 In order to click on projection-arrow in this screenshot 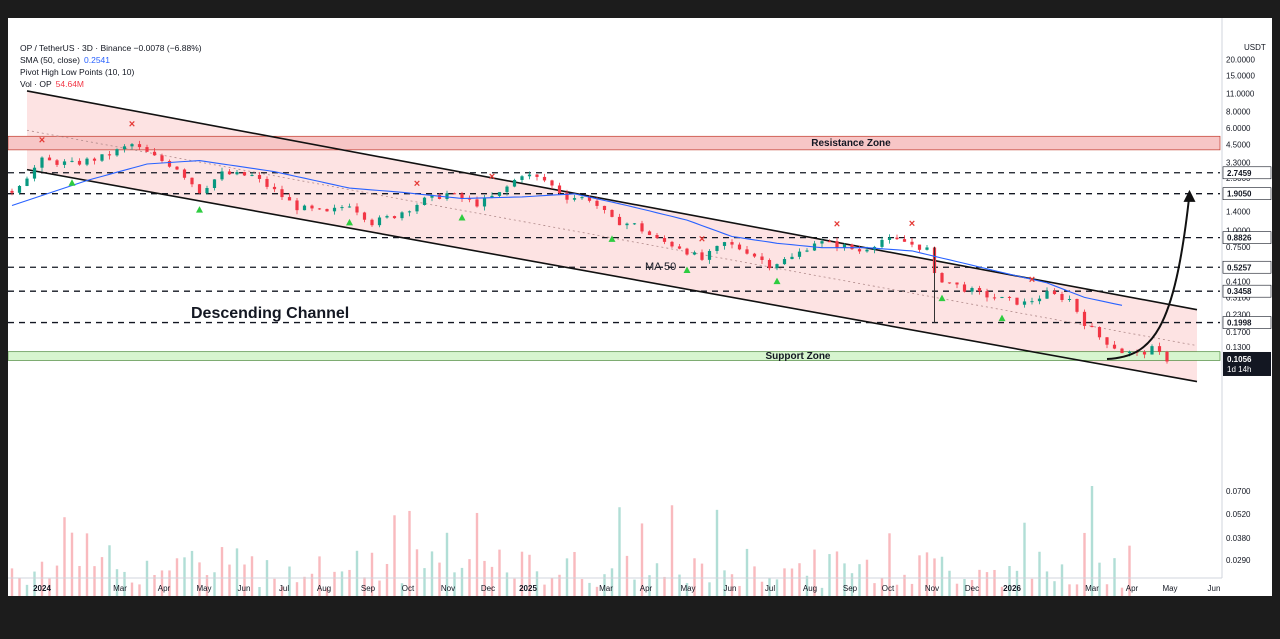, I will do `click(1148, 276)`.